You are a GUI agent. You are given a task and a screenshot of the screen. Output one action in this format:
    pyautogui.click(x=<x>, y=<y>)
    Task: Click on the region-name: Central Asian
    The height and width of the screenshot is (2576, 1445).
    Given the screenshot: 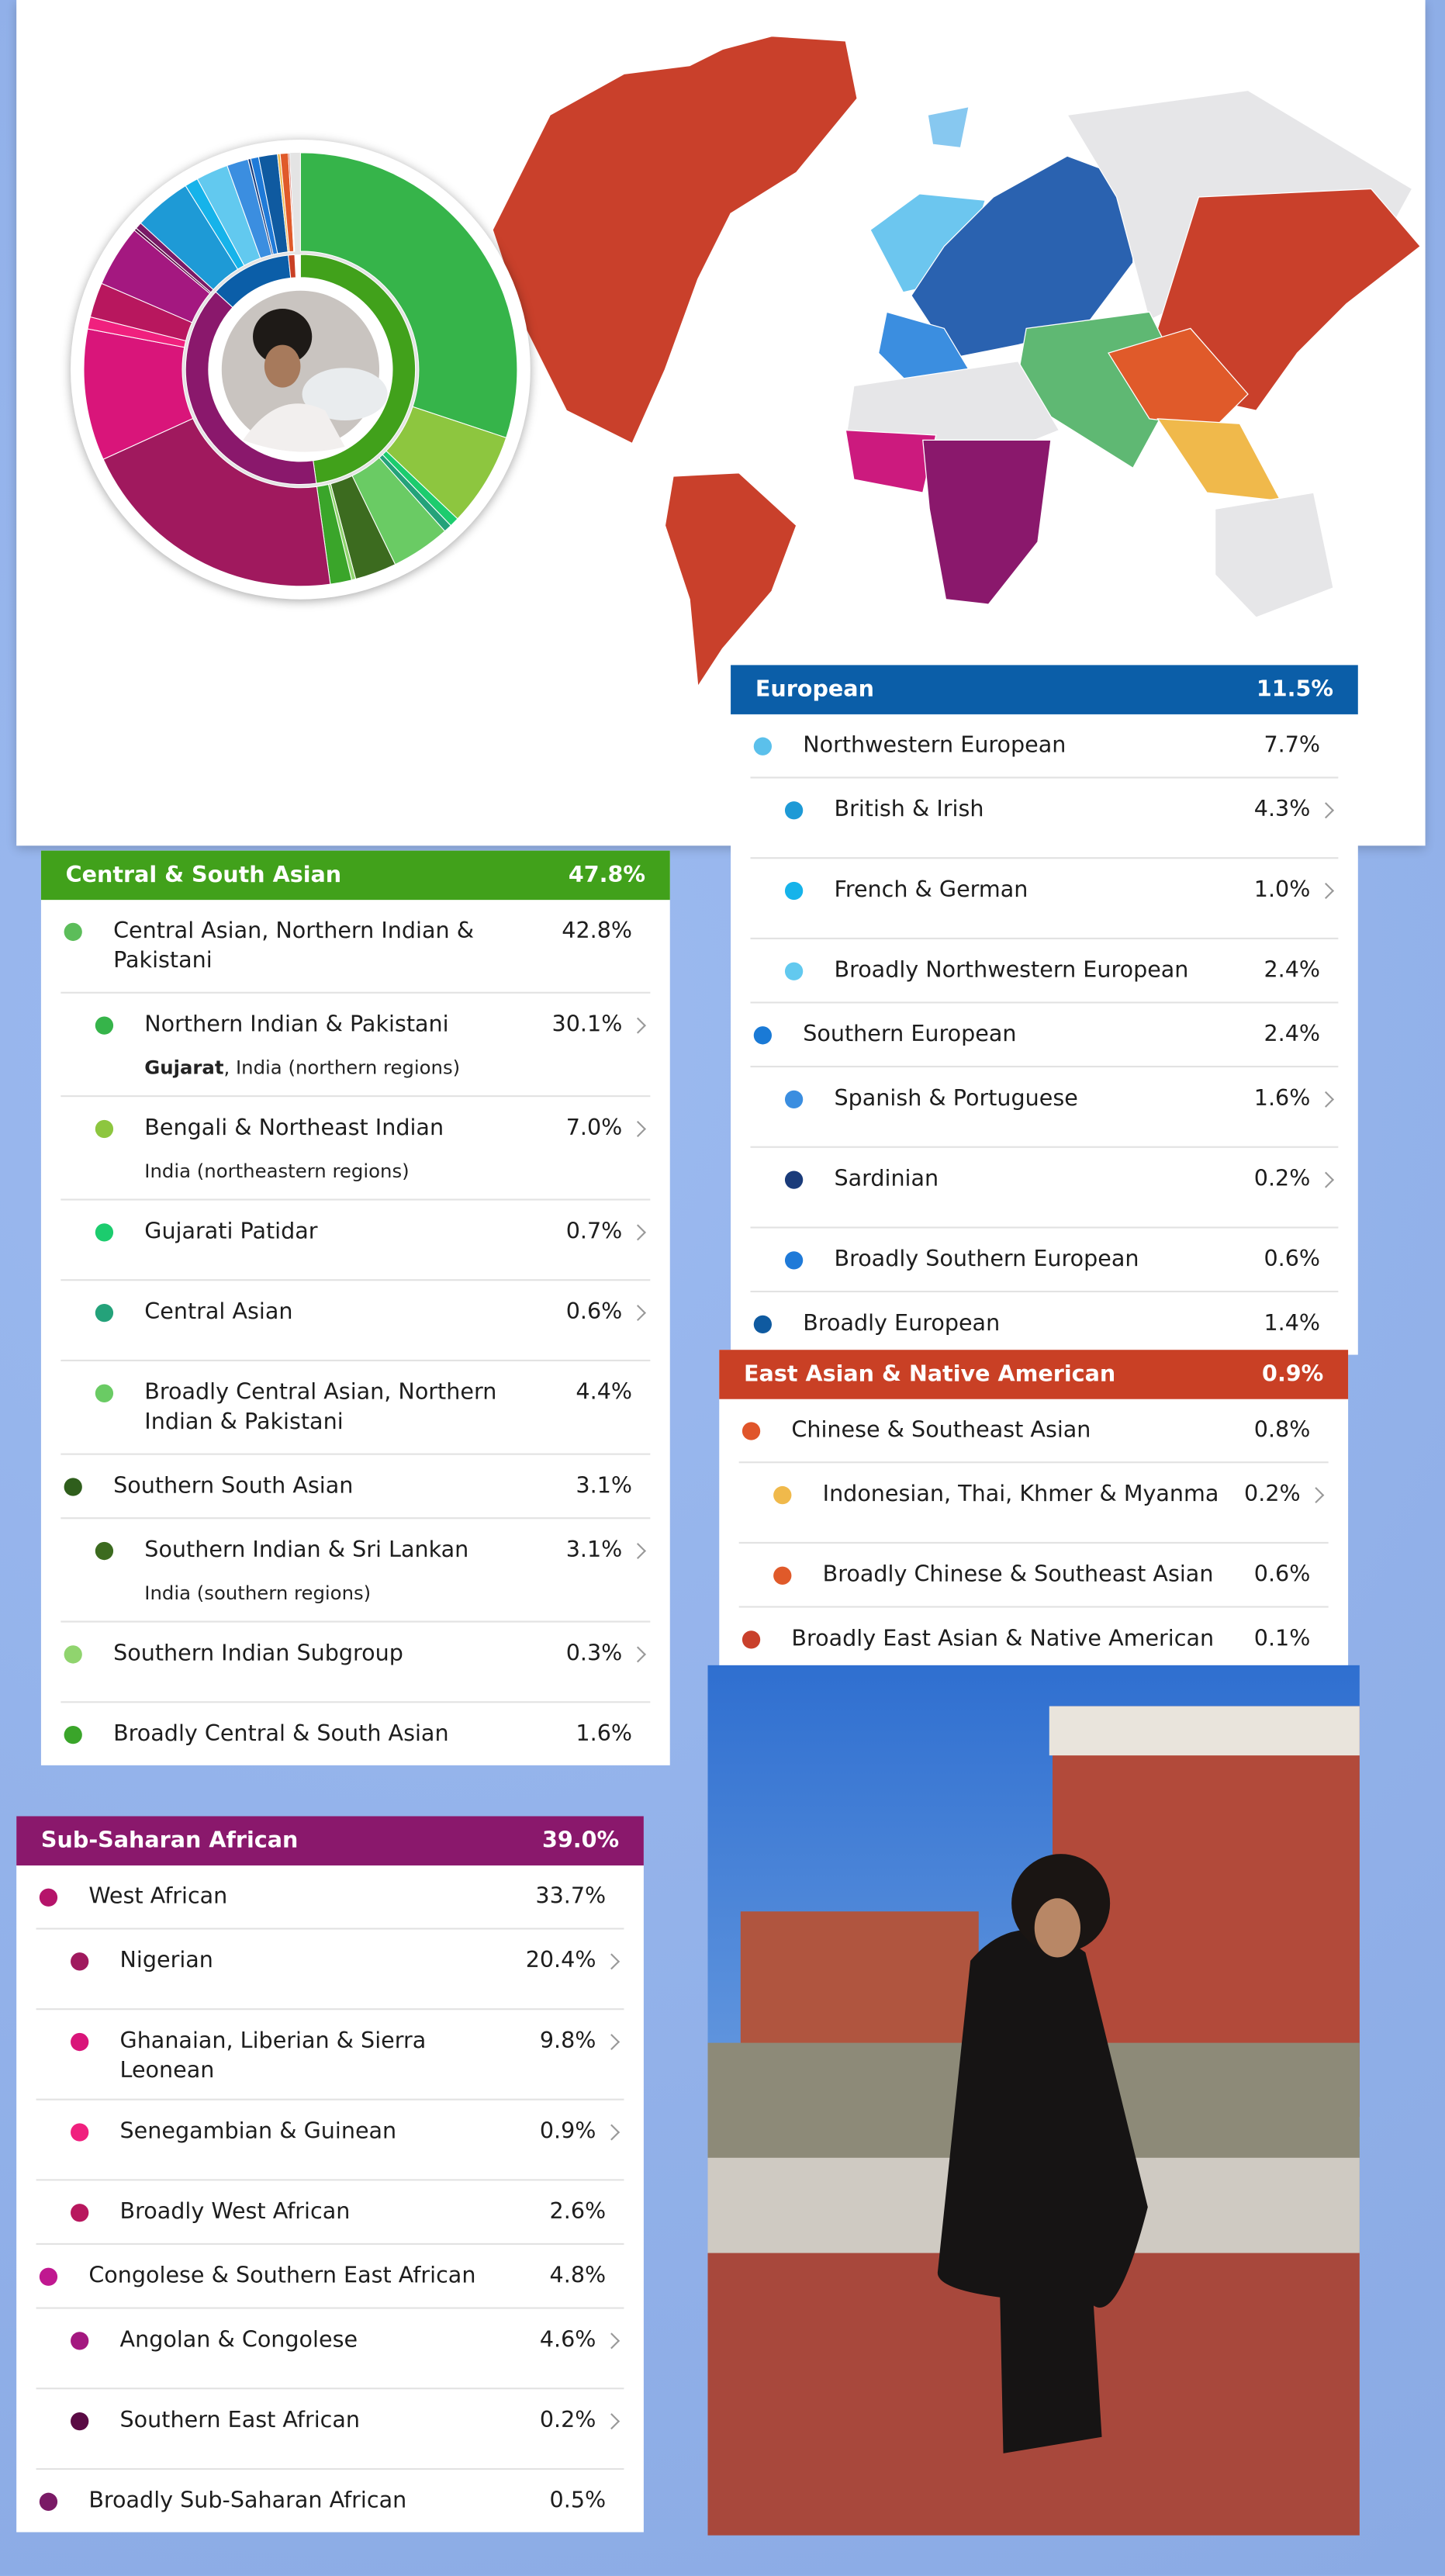 What is the action you would take?
    pyautogui.click(x=218, y=1312)
    